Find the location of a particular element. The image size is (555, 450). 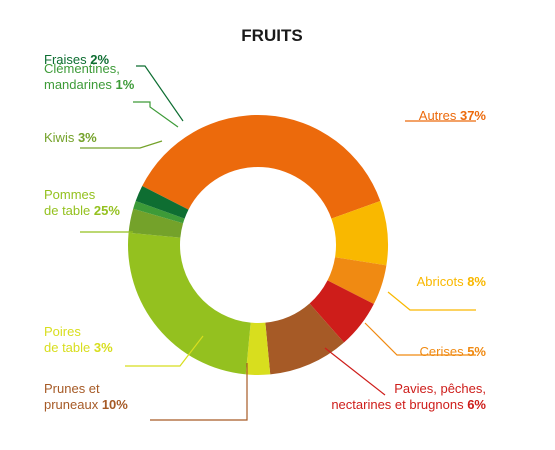

slice-label-prunes-et-pruneaux: Prunes et pruneaux 10% is located at coordinates (86, 396).